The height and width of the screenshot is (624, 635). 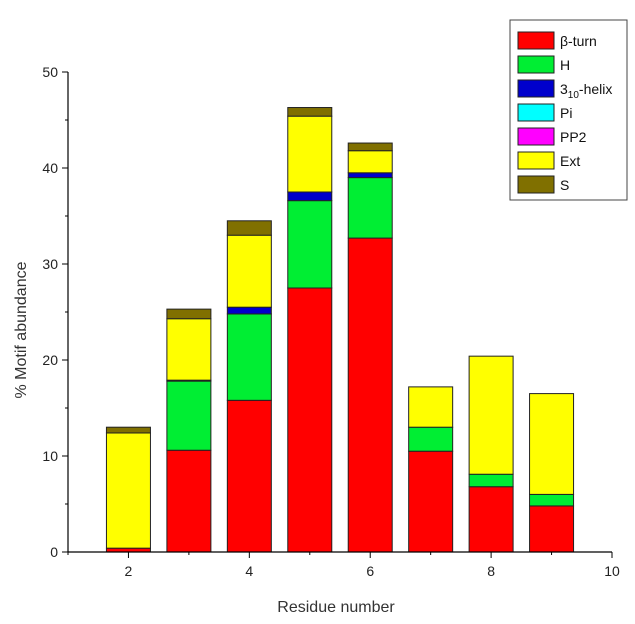 What do you see at coordinates (50, 264) in the screenshot?
I see `y-tick-label: 30` at bounding box center [50, 264].